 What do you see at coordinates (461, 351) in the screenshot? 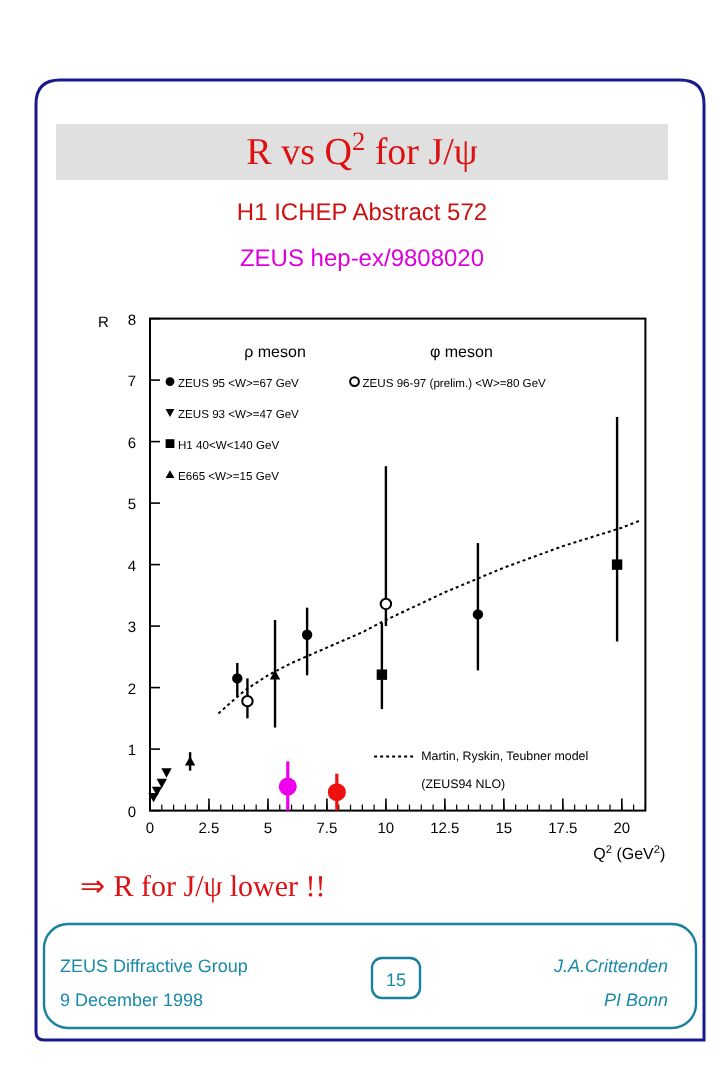
I see `annotation: φ meson` at bounding box center [461, 351].